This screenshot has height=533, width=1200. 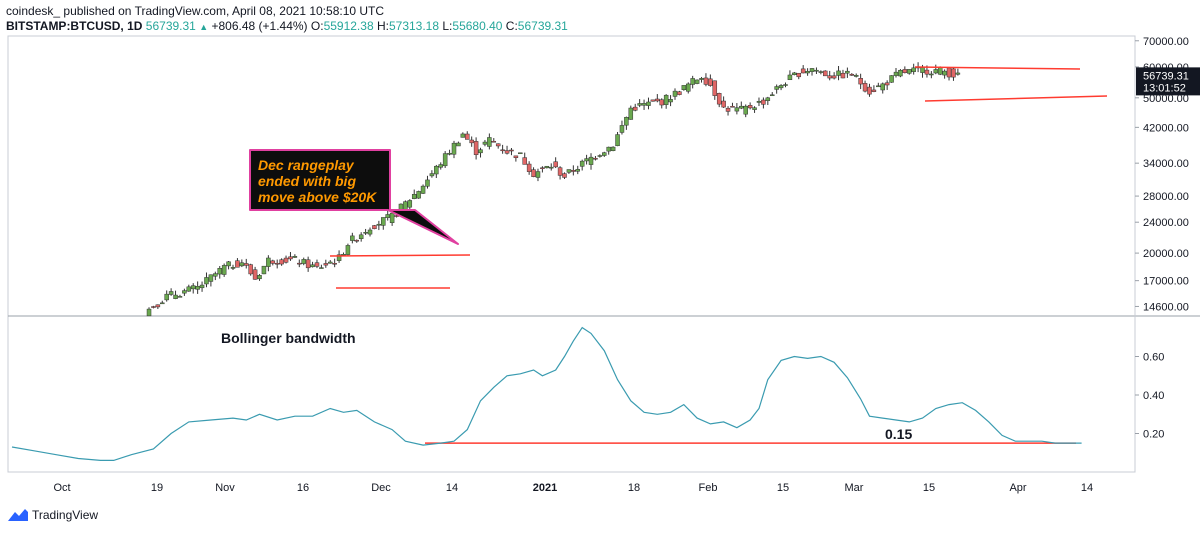 I want to click on tradingview-logo: TradingView, so click(x=53, y=515).